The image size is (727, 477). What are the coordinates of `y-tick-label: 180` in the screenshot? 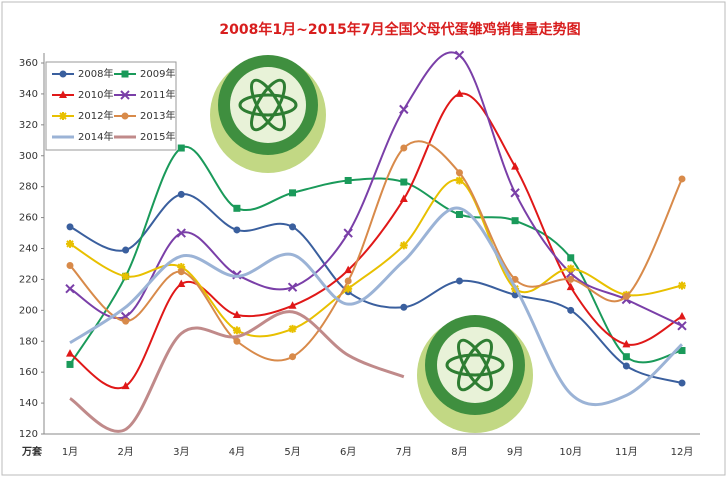 It's located at (28, 341).